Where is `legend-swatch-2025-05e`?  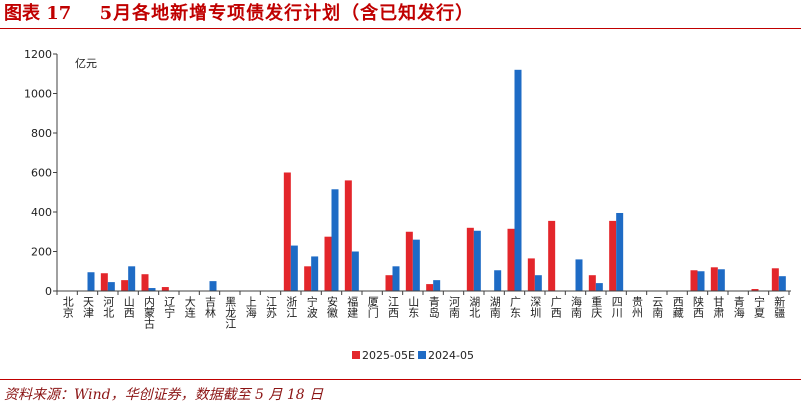
legend-swatch-2025-05e is located at coordinates (356, 355).